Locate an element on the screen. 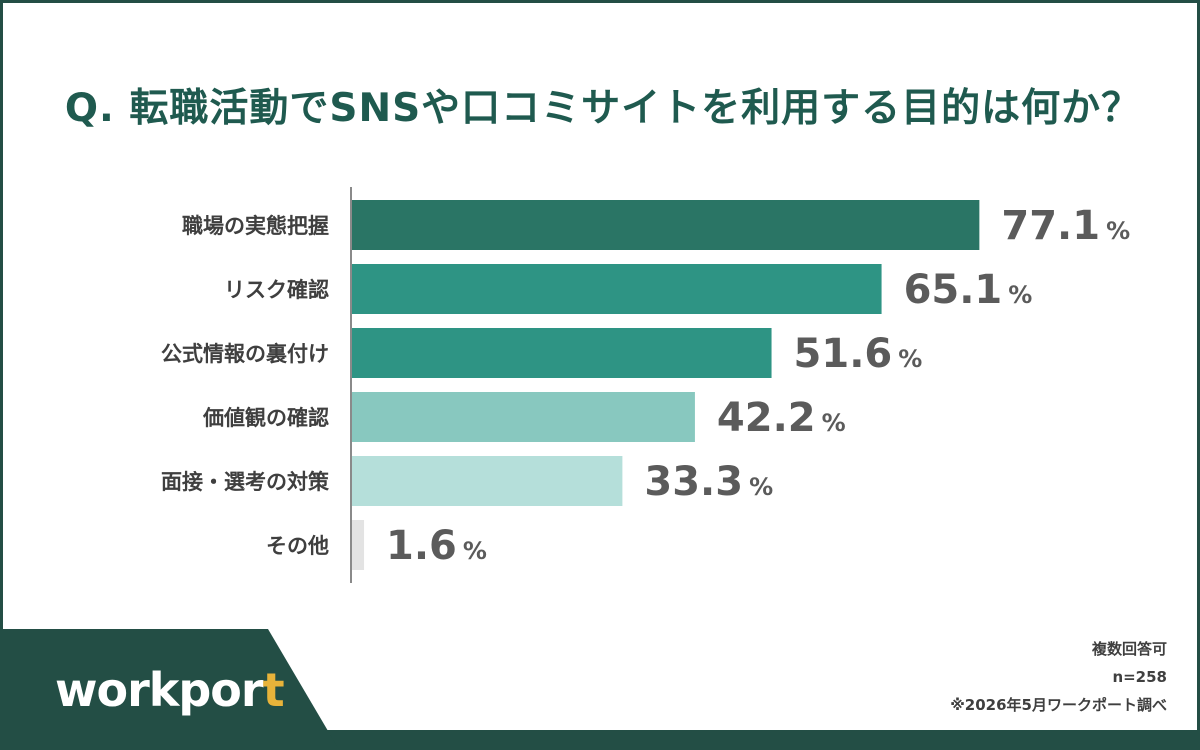 This screenshot has width=1200, height=750. value-label-4: 42.2% is located at coordinates (781, 418).